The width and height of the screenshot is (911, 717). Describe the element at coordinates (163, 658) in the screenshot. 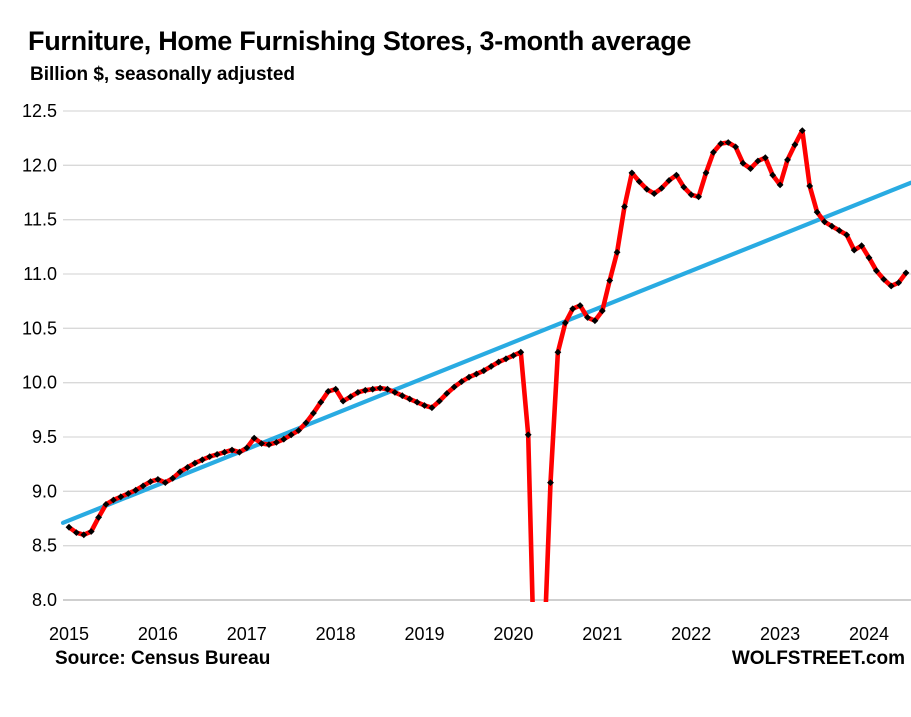

I see `source-note: Source: Census Bureau` at that location.